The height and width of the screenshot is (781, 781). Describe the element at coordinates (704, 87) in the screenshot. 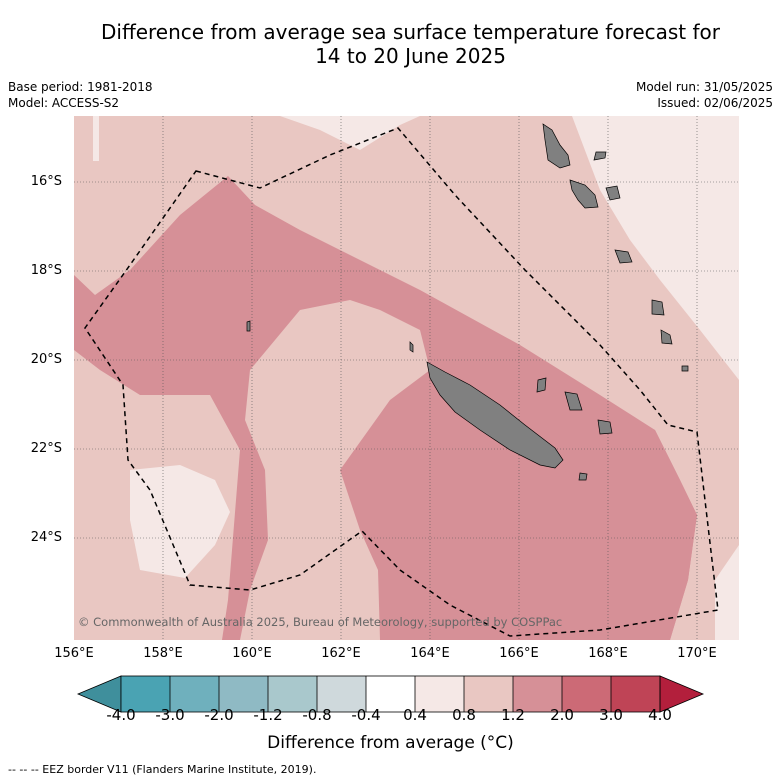

I see `model-run-label: Model run: 31/05/2025` at that location.